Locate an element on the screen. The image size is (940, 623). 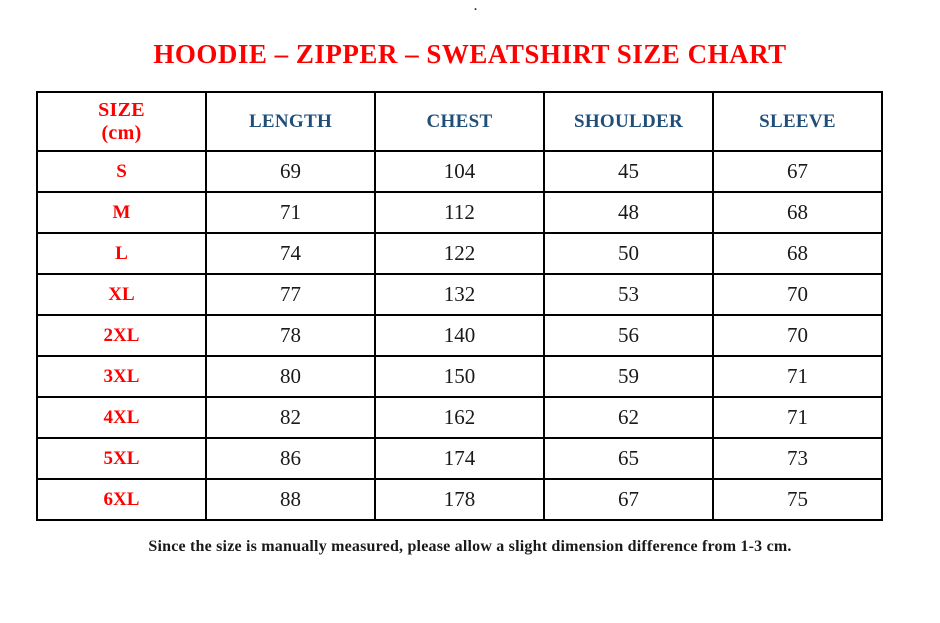
table-row: S 69 104 45 67 is located at coordinates (459, 172).